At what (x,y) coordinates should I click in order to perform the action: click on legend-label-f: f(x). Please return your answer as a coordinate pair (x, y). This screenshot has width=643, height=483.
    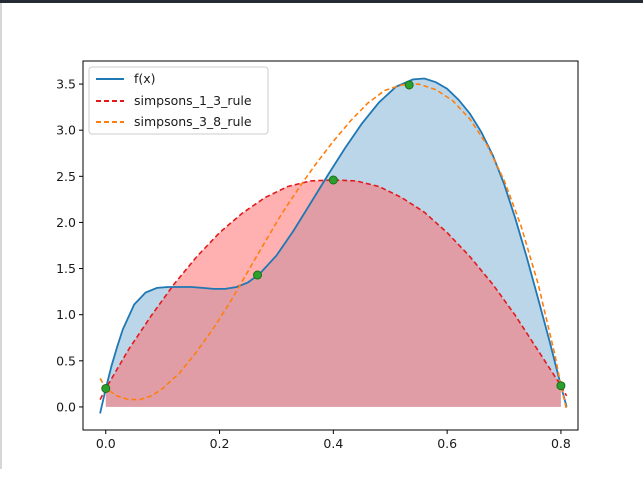
    Looking at the image, I should click on (145, 78).